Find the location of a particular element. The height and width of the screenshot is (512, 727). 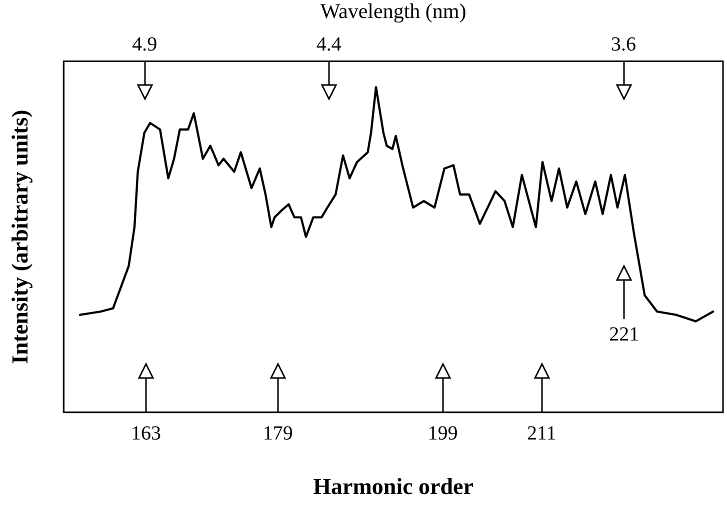

annotation: 221 is located at coordinates (624, 335).